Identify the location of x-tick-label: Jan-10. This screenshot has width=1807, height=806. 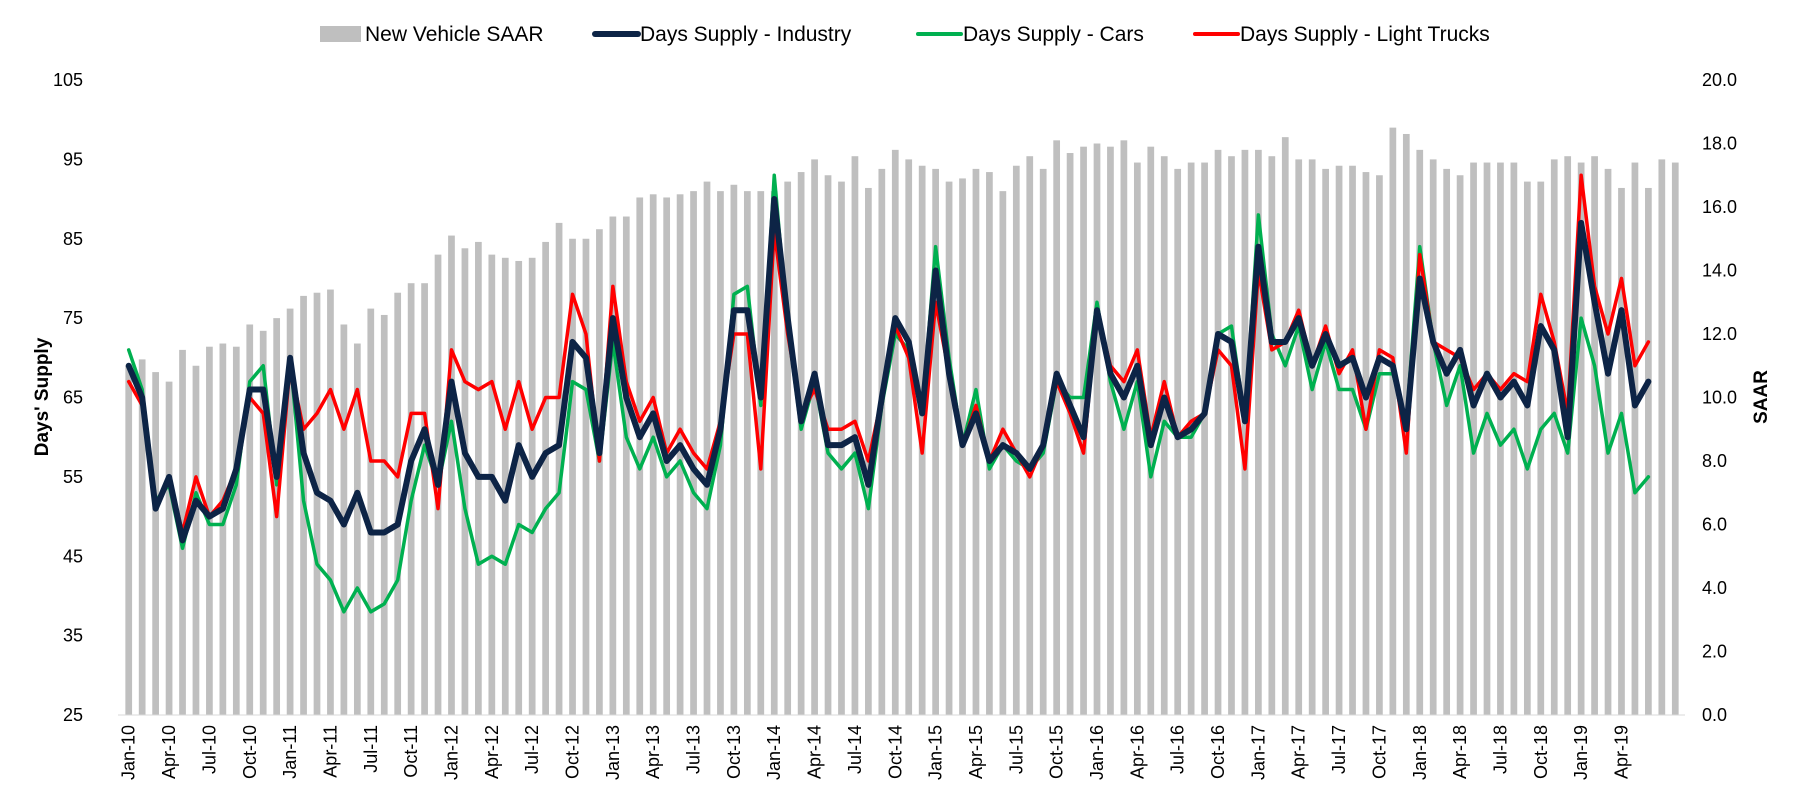
(129, 752).